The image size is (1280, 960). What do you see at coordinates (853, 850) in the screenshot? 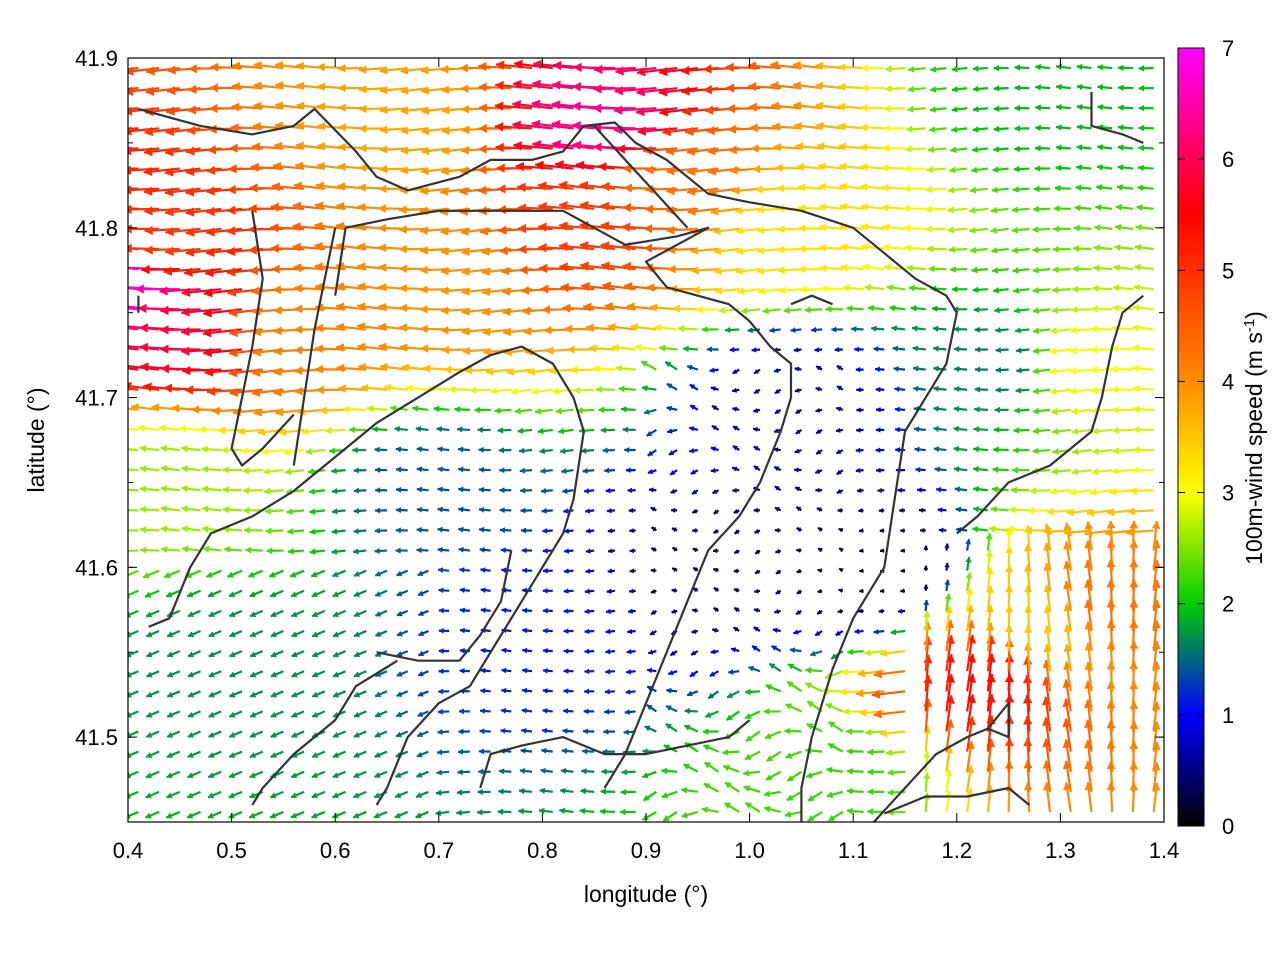
I see `x-tick-label: 1.1` at bounding box center [853, 850].